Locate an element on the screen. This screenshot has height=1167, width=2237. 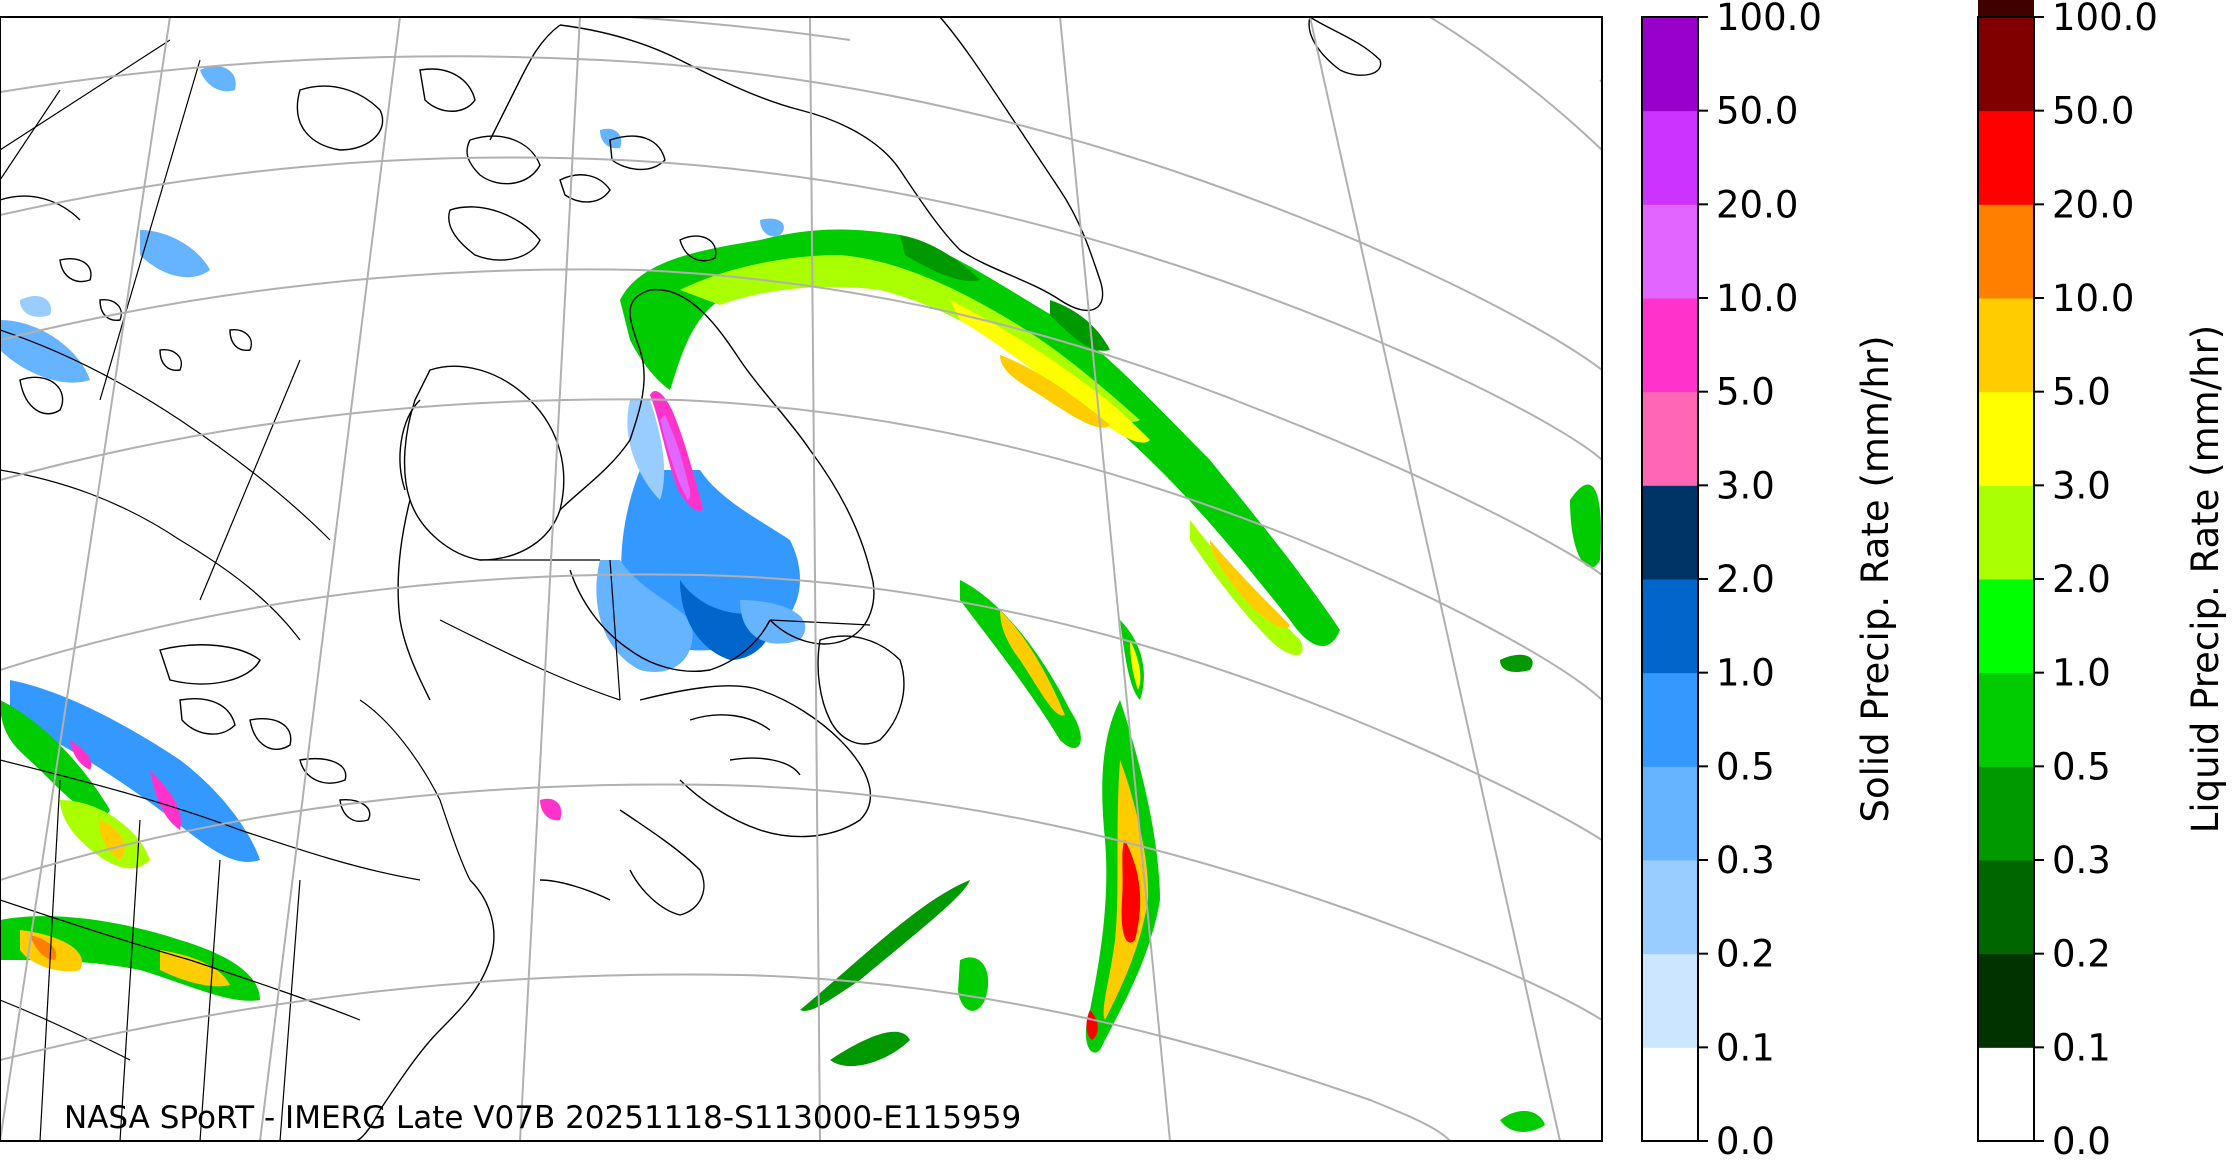
colorbar-liquid-tick-label: 10.0 is located at coordinates (2093, 298).